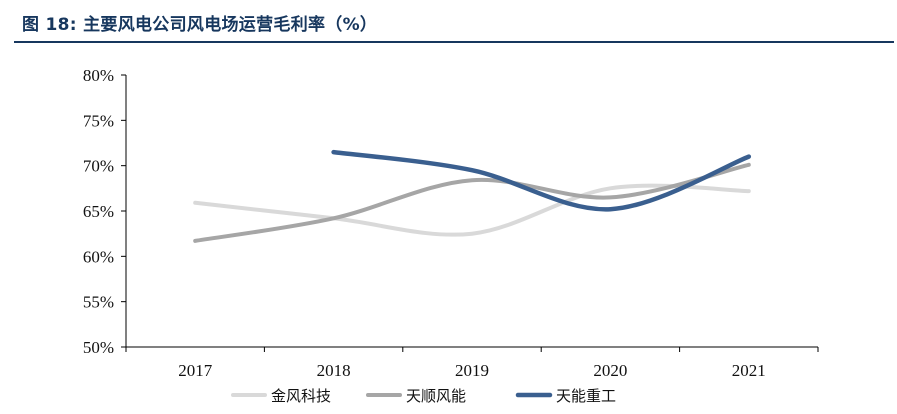 This screenshot has height=414, width=897. Describe the element at coordinates (195, 370) in the screenshot. I see `x-tick-label: 2017` at that location.